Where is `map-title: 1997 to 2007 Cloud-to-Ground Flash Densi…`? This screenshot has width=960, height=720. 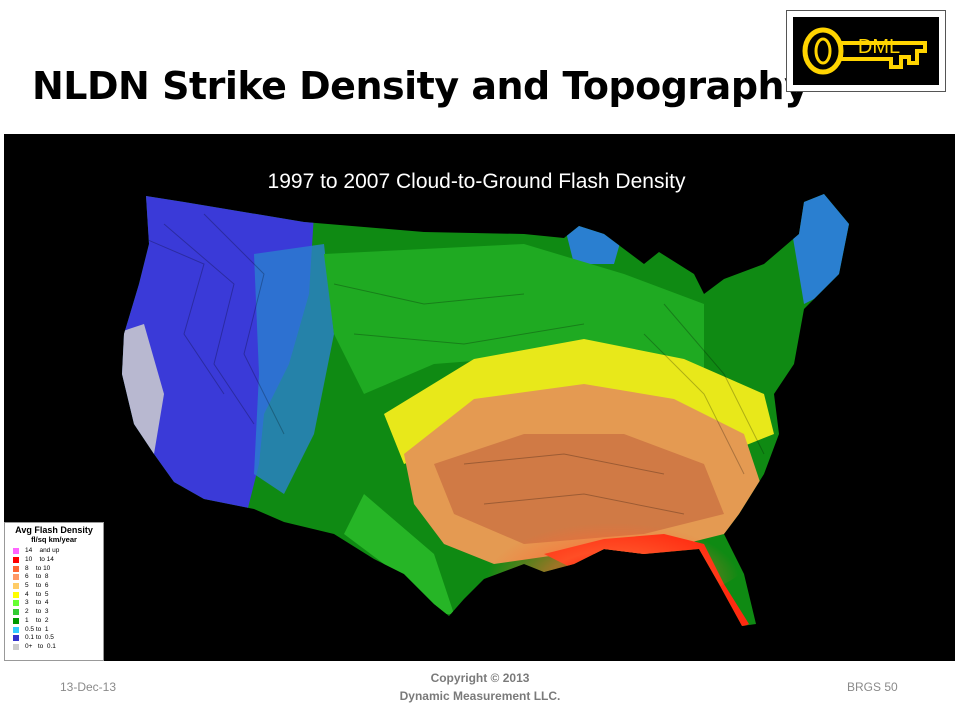 map-title: 1997 to 2007 Cloud-to-Ground Flash Densi… is located at coordinates (476, 181).